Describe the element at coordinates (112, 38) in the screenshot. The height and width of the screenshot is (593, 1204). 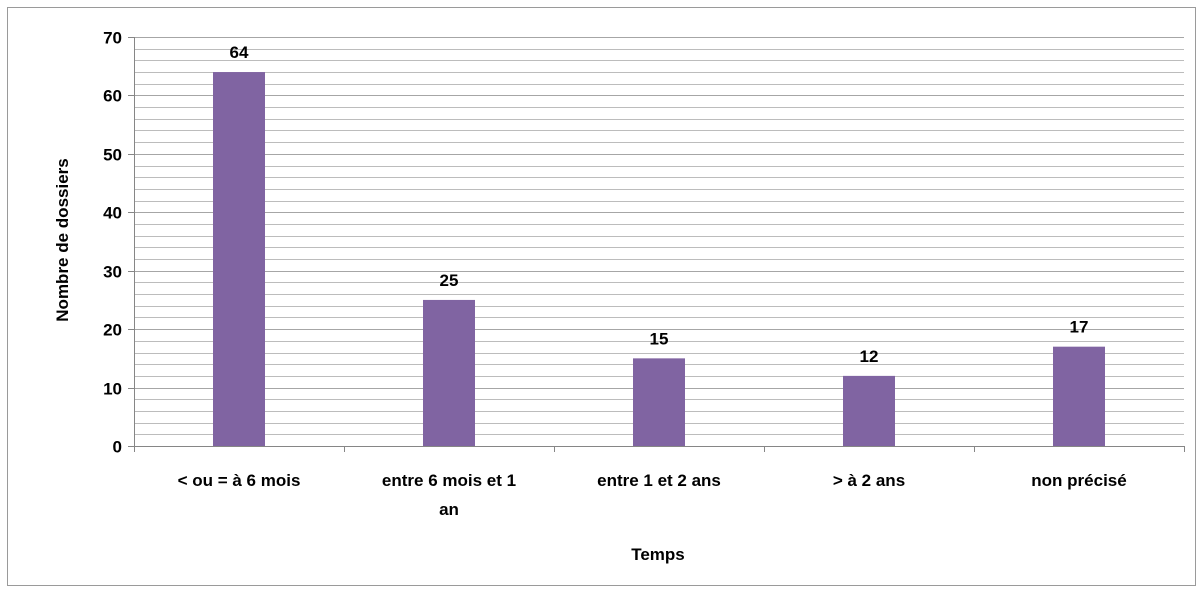
I see `y-tick-label: 70` at that location.